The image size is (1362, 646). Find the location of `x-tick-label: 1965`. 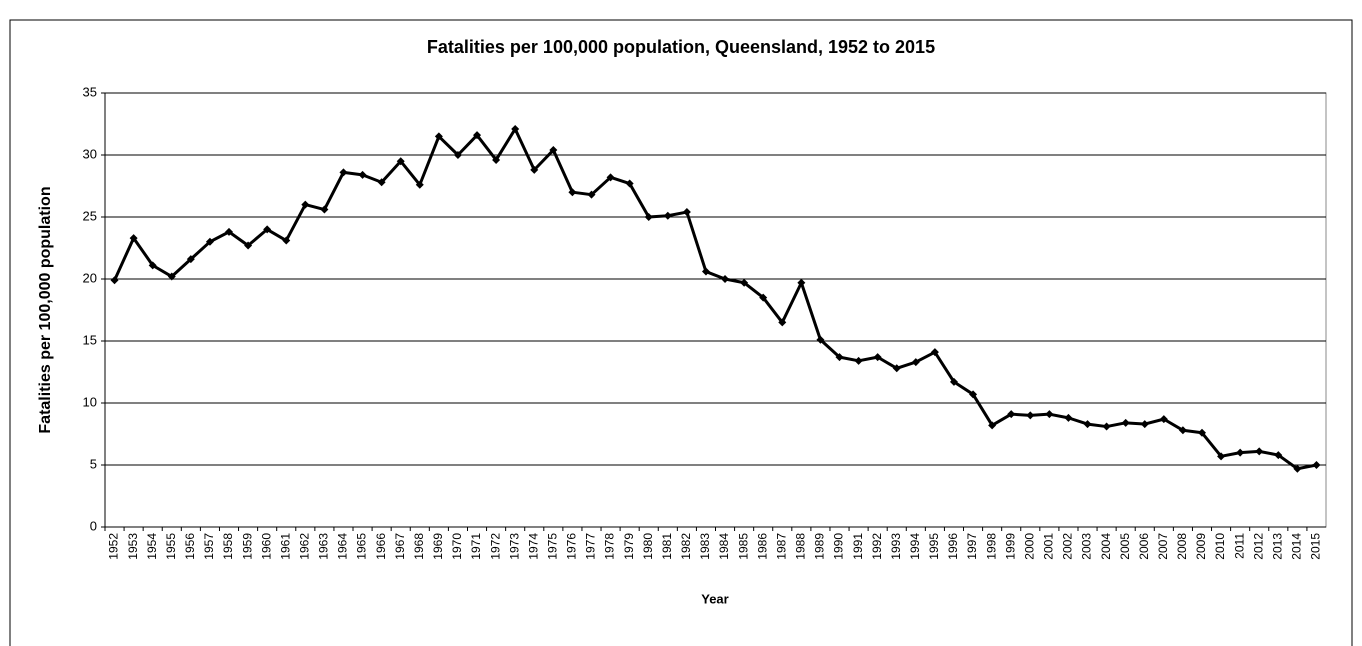

x-tick-label: 1965 is located at coordinates (362, 546).